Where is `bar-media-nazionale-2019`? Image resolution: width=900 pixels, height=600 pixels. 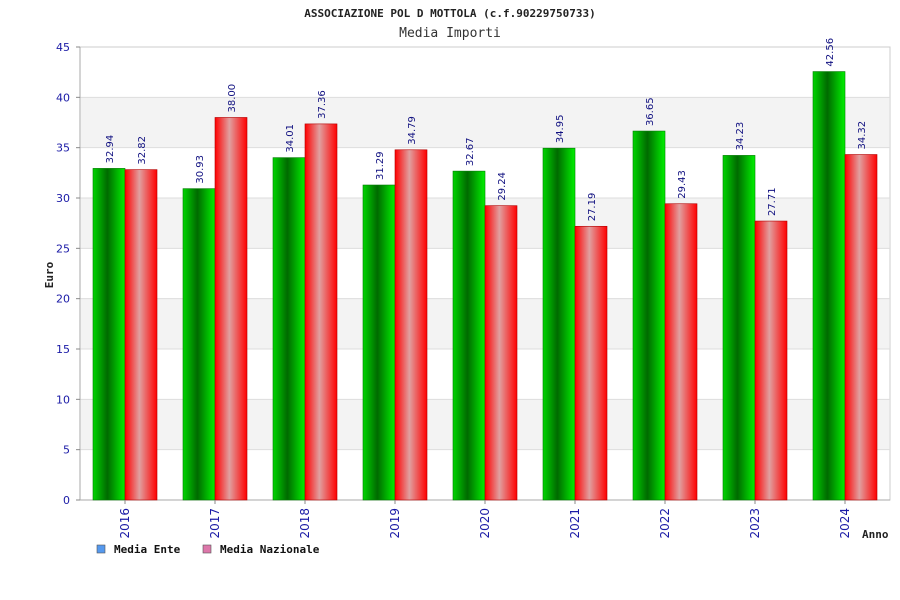
bar-media-nazionale-2019 is located at coordinates (411, 325).